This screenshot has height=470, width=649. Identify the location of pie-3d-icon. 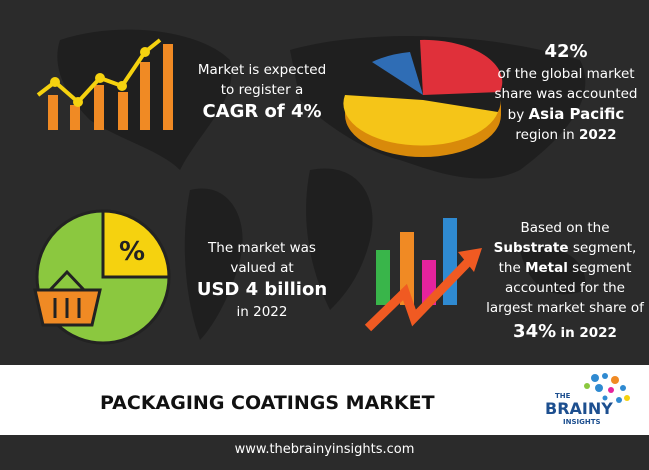
(423, 98).